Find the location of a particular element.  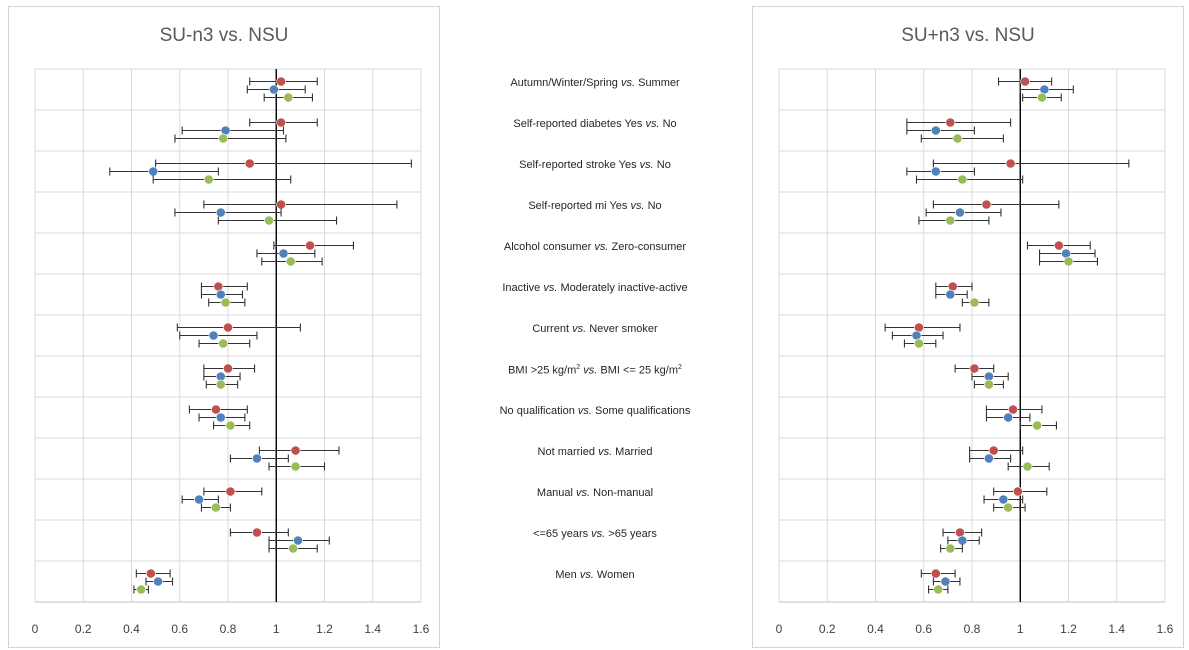

row-label: Self-reported stroke Yes vs. No is located at coordinates (595, 165).